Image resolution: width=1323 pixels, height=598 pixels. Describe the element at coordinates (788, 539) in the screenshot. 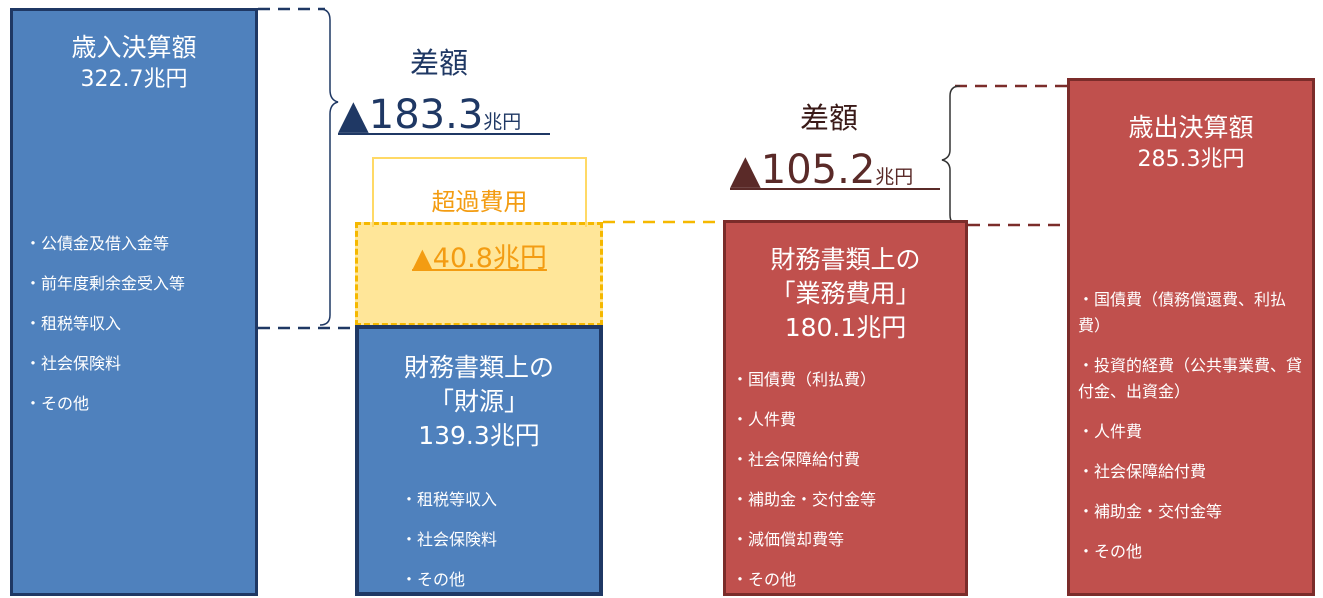

I see `list-item: ・減価償却費等` at that location.